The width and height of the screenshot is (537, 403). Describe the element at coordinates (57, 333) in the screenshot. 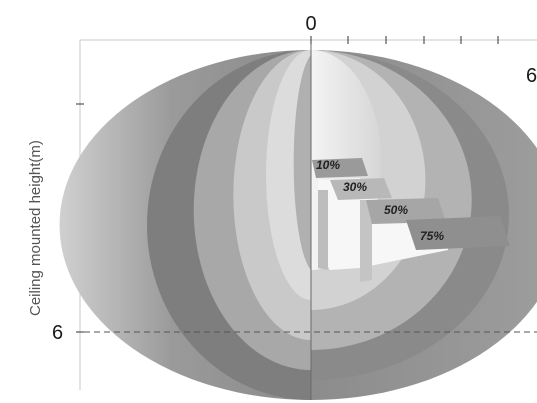

I see `left-axis-tick-6: 6` at that location.